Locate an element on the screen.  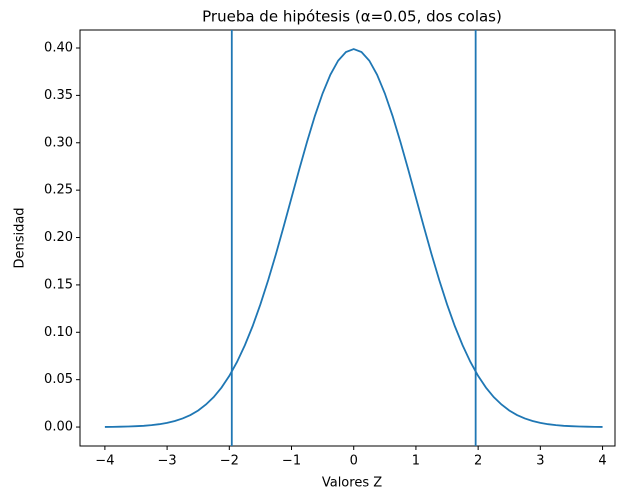
chart-title: Prueba de hipótesis (α=0.05, dos colas) is located at coordinates (352, 17).